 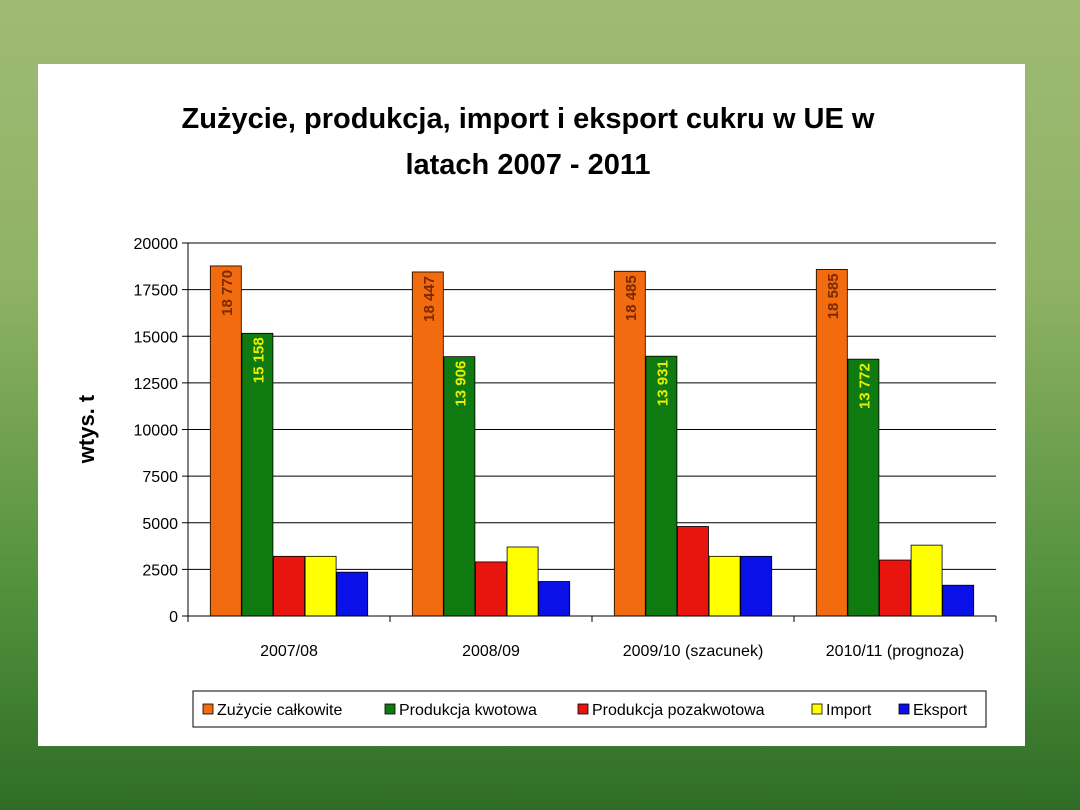 I want to click on y-tick-label: 7500, so click(x=160, y=477).